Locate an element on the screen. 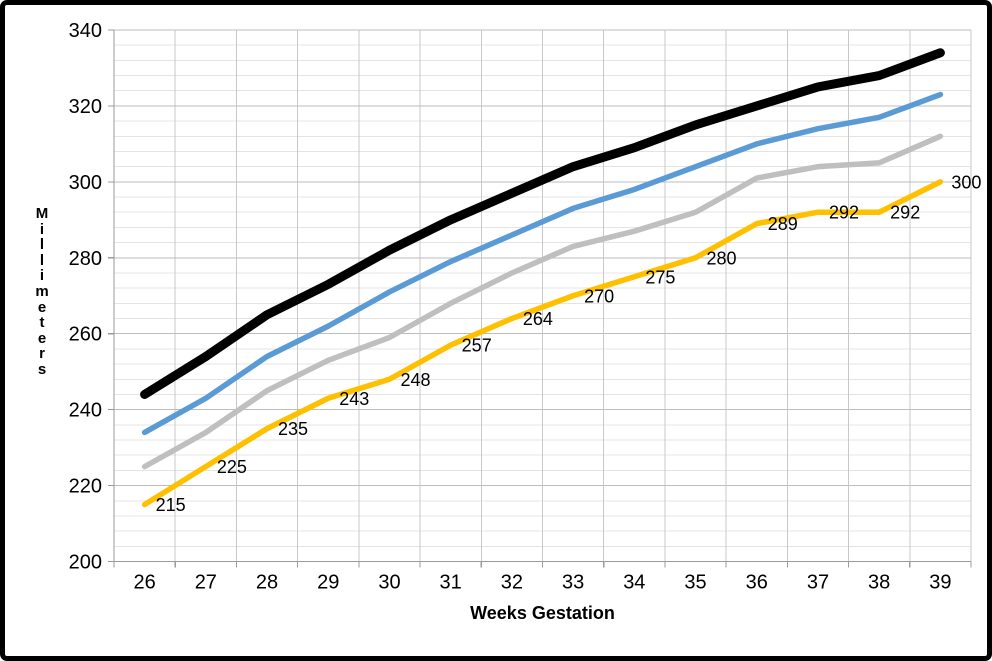  data-label: 257 is located at coordinates (477, 346).